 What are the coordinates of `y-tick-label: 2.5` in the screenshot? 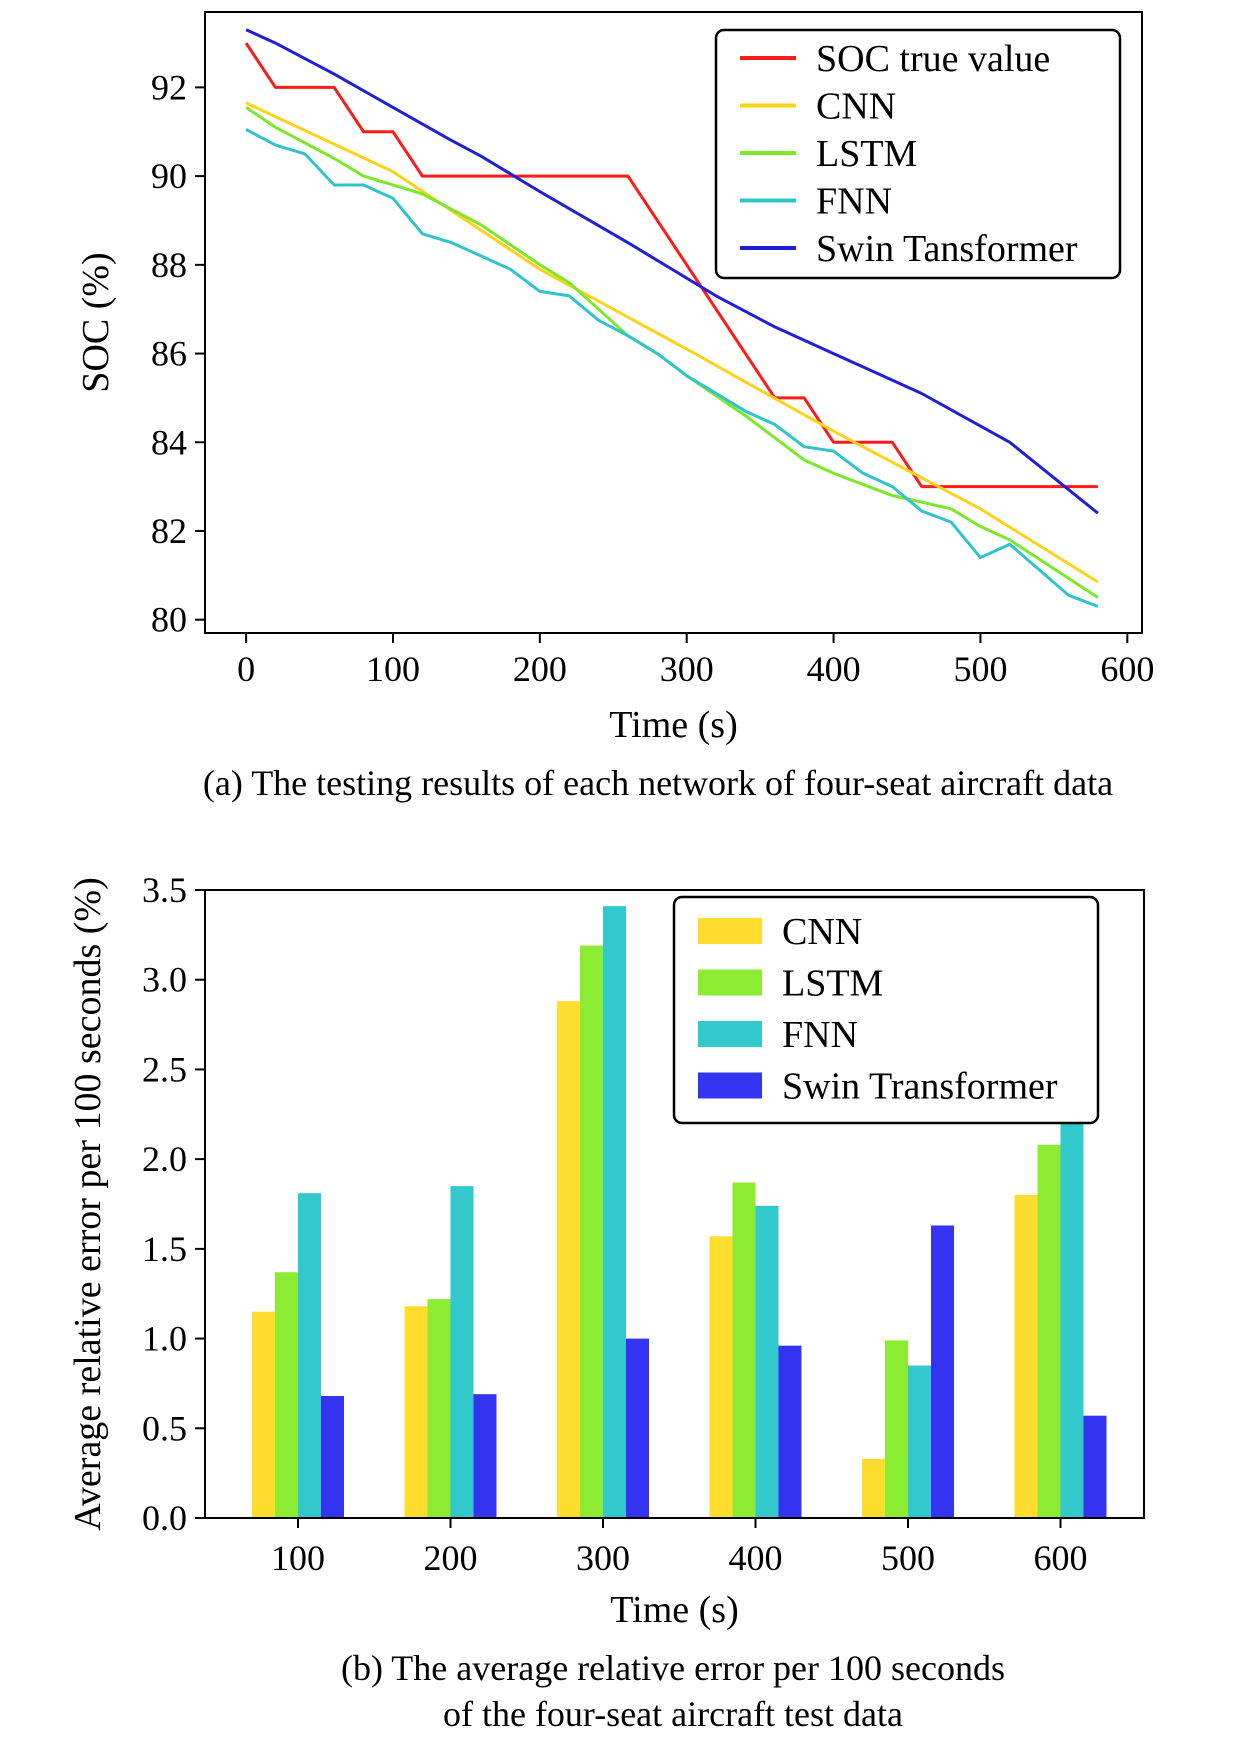 It's located at (164, 1069).